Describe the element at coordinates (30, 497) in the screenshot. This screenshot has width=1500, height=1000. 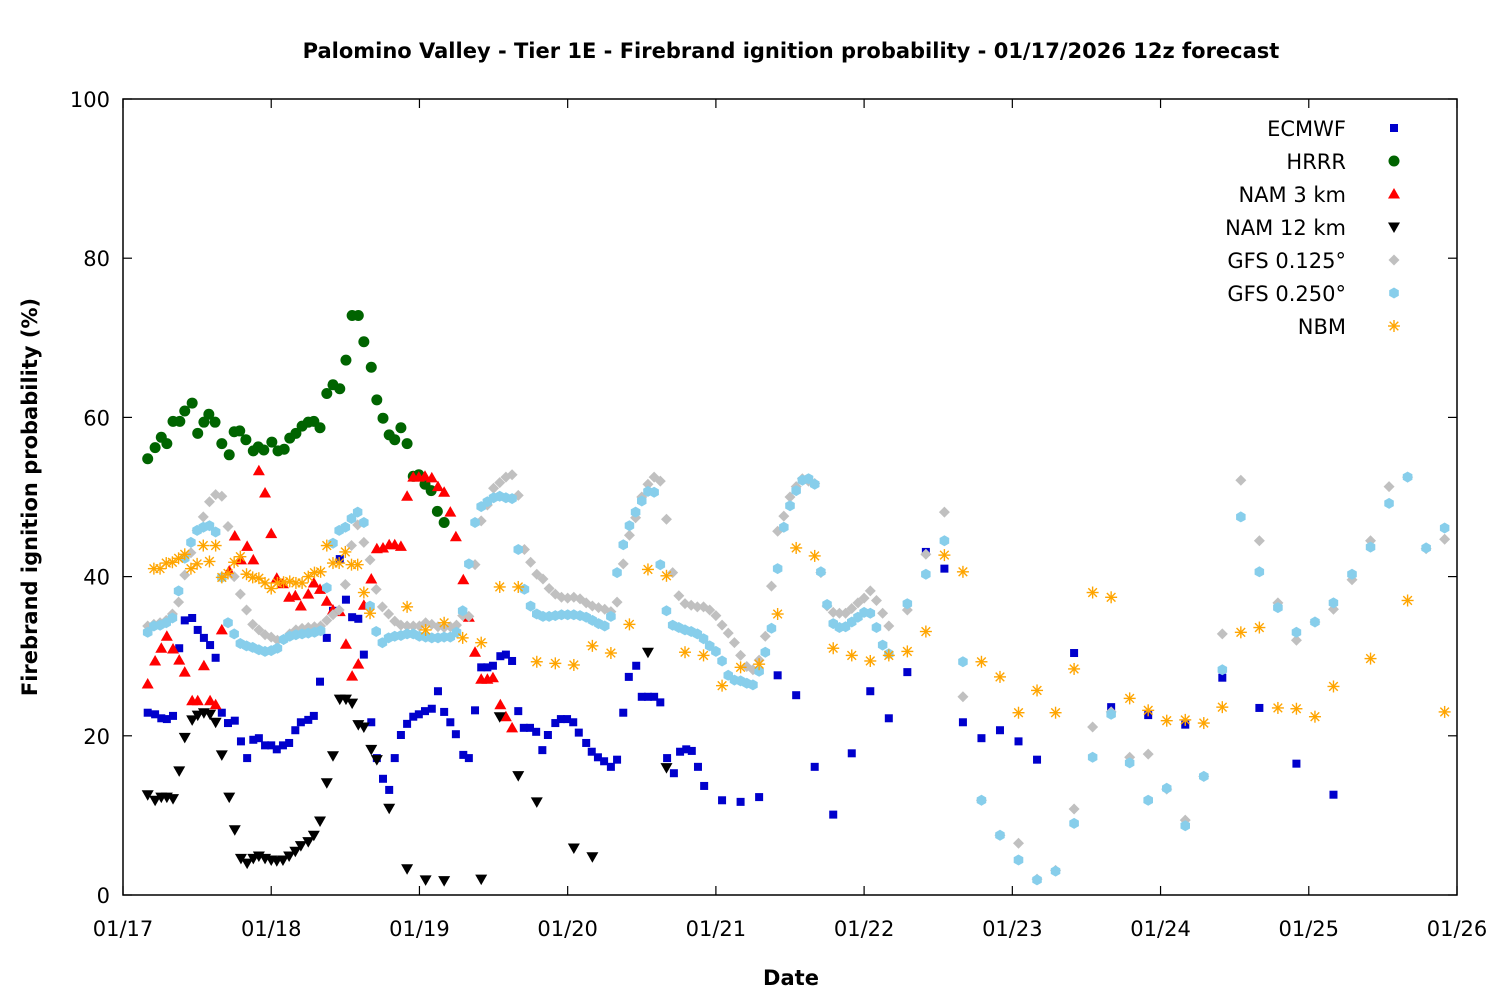
I see `y-axis-label: Firebrand ignition probability (%)` at that location.